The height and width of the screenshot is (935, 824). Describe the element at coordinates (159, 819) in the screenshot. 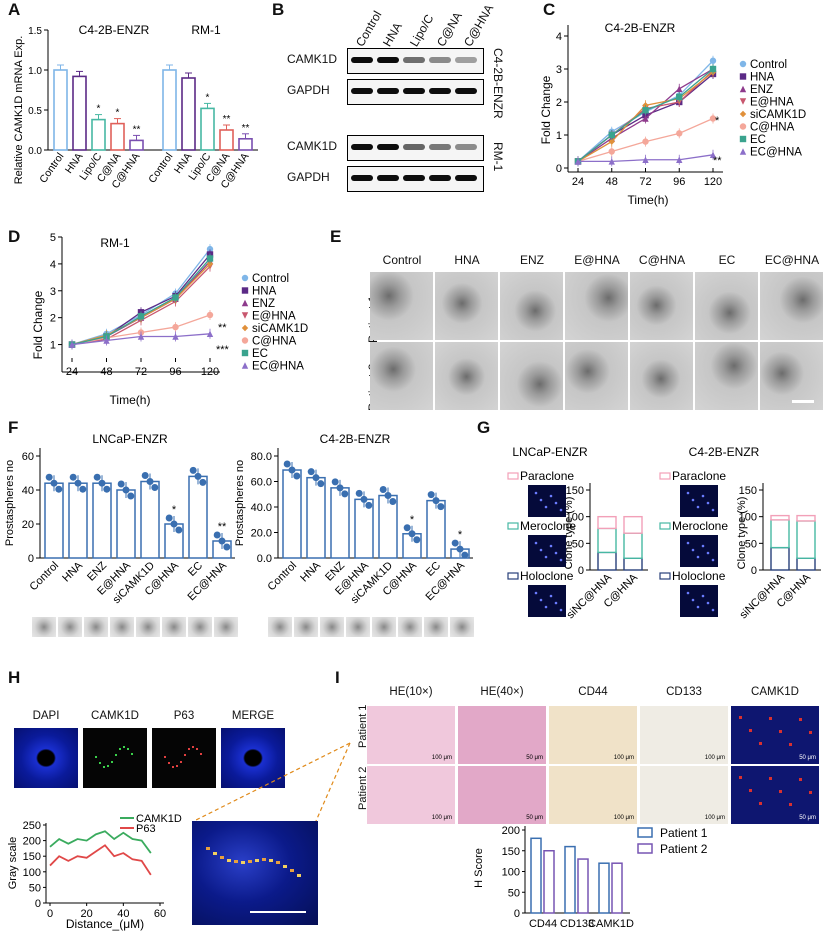

I see `h-legend-label: CAMK1D` at that location.